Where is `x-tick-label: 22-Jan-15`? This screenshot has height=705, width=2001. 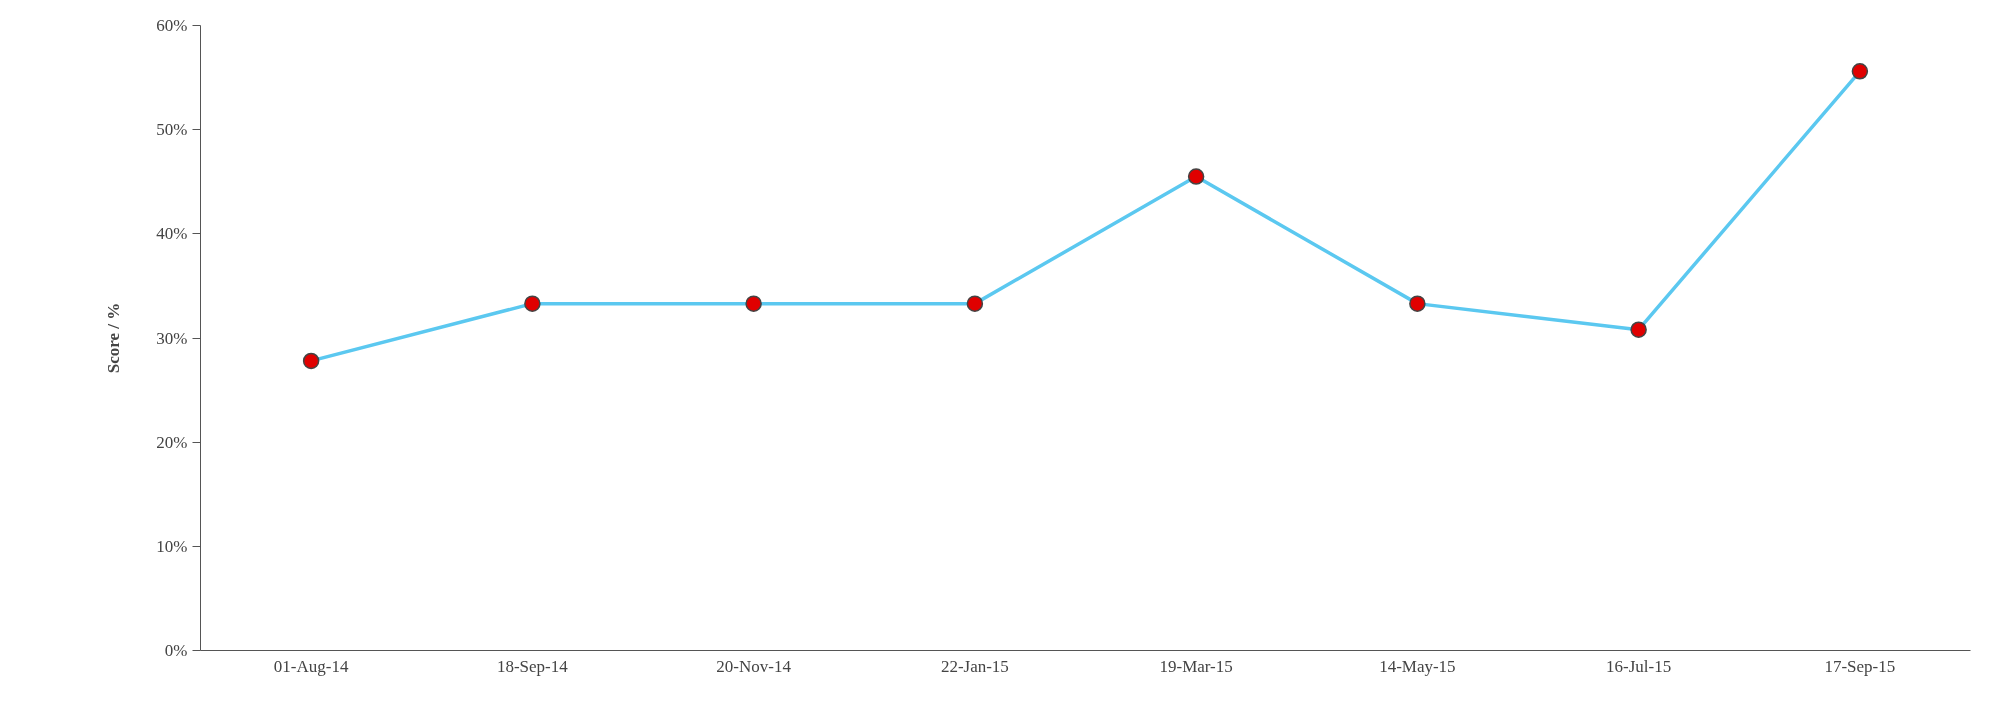
x-tick-label: 22-Jan-15 is located at coordinates (974, 666).